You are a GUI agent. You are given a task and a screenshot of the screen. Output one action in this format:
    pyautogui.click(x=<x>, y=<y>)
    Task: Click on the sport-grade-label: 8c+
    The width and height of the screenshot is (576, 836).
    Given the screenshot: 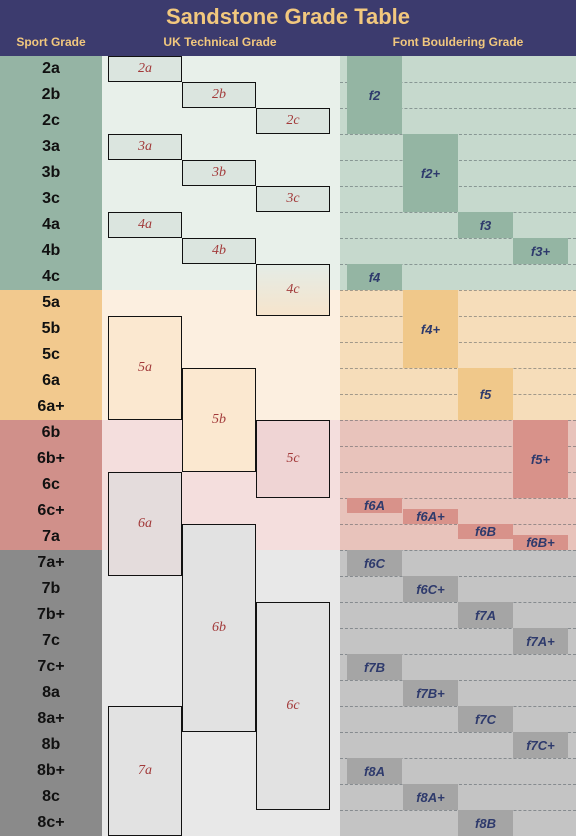 What is the action you would take?
    pyautogui.click(x=51, y=822)
    